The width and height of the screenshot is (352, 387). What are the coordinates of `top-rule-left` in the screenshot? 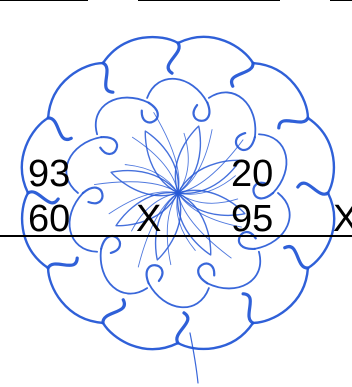 It's located at (44, 0).